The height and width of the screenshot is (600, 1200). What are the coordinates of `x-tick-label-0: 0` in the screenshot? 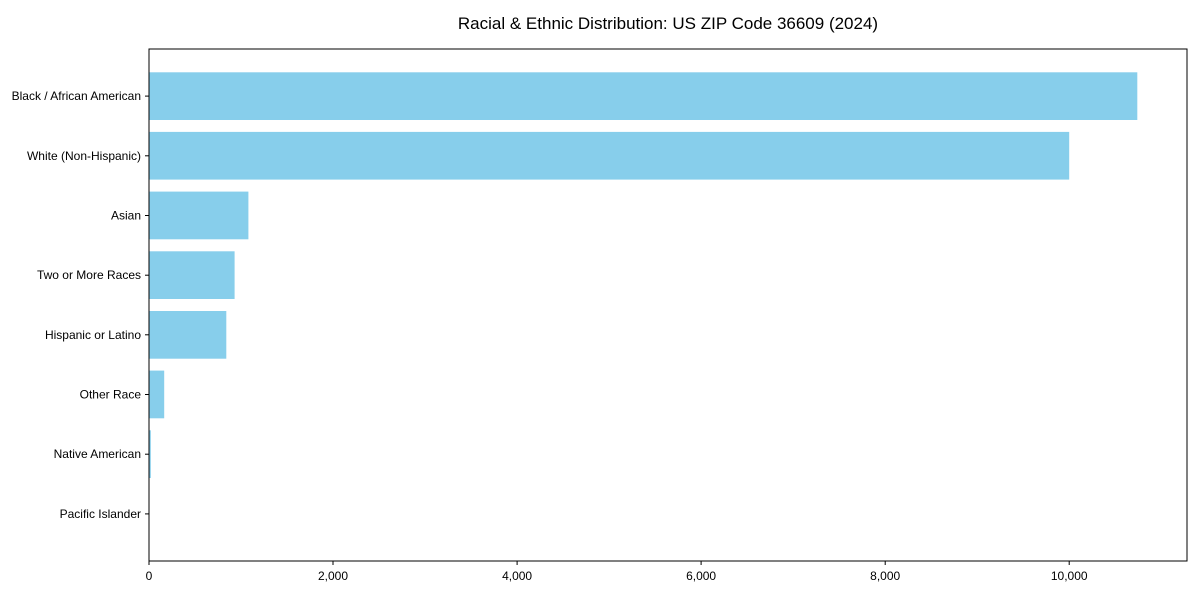 It's located at (149, 576).